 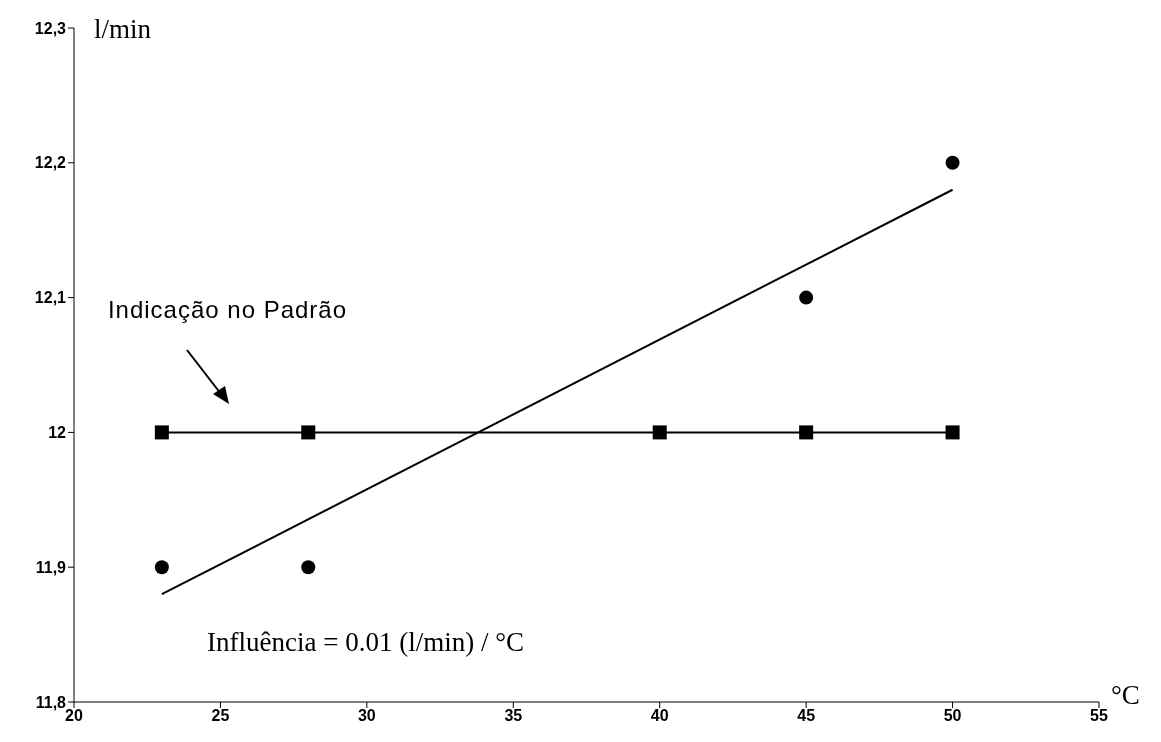 What do you see at coordinates (123, 29) in the screenshot?
I see `y-axis-title: l/min` at bounding box center [123, 29].